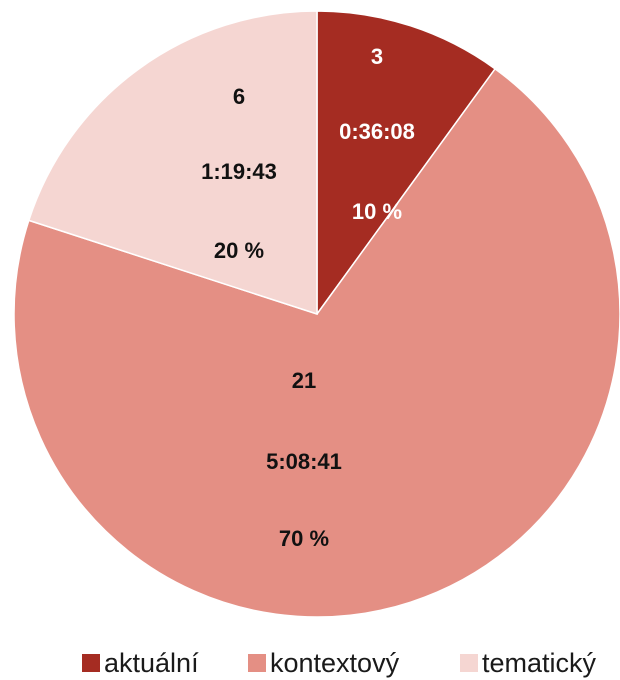 The height and width of the screenshot is (680, 620). I want to click on slice-count-label: 6, so click(239, 96).